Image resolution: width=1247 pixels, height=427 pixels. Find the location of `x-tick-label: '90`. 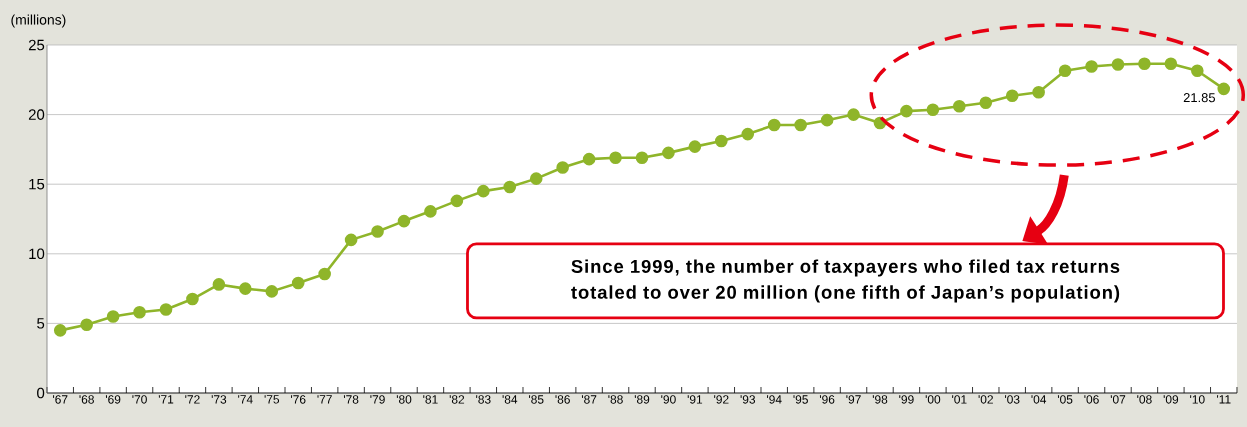

x-tick-label: '90 is located at coordinates (668, 399).